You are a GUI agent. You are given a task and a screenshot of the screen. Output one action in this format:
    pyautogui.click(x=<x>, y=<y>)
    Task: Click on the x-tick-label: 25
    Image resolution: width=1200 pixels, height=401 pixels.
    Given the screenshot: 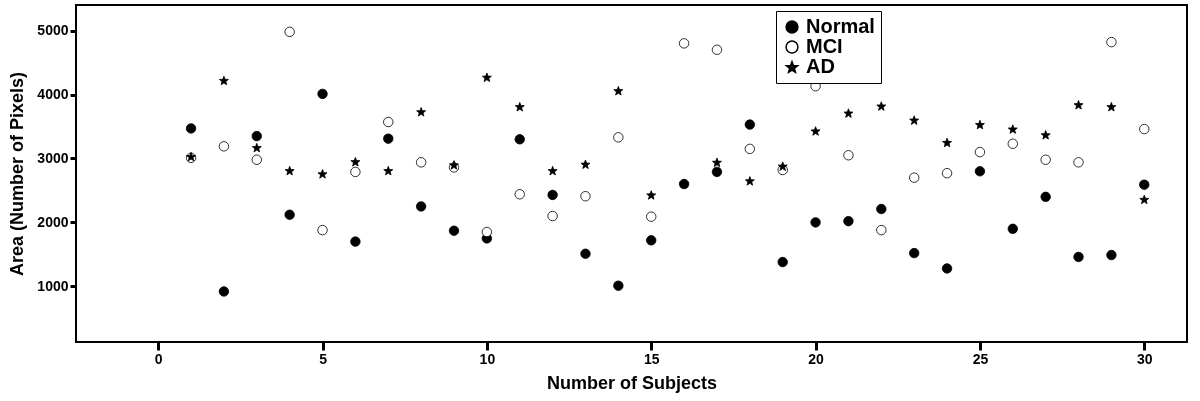 What is the action you would take?
    pyautogui.click(x=980, y=358)
    